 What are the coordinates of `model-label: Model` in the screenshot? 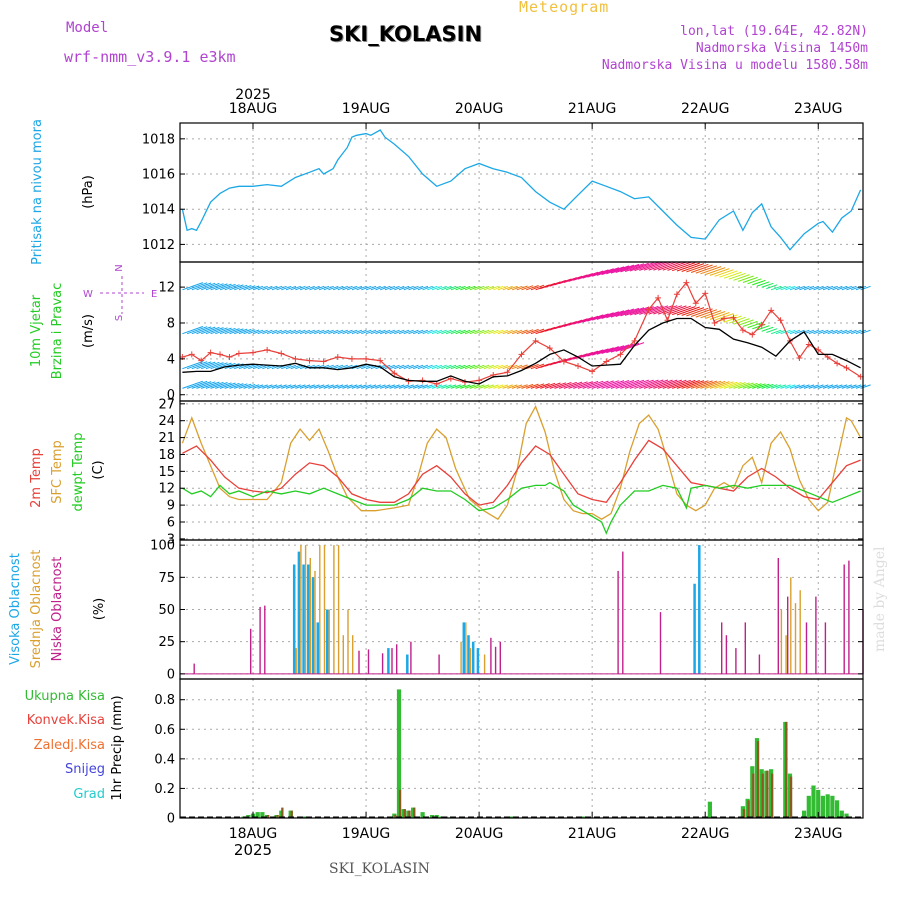 It's located at (87, 28).